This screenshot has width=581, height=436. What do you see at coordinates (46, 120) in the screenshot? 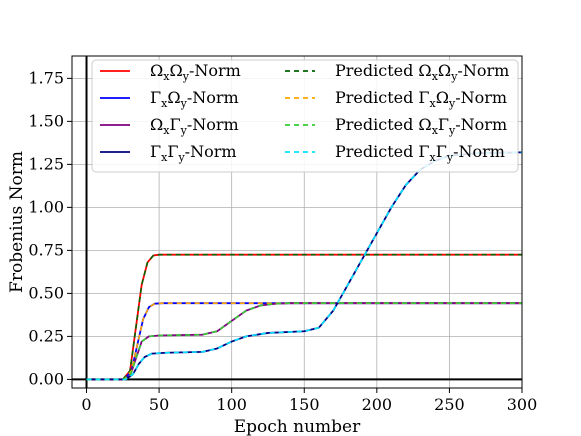
I see `y-tick-label-6: 1.50` at bounding box center [46, 120].